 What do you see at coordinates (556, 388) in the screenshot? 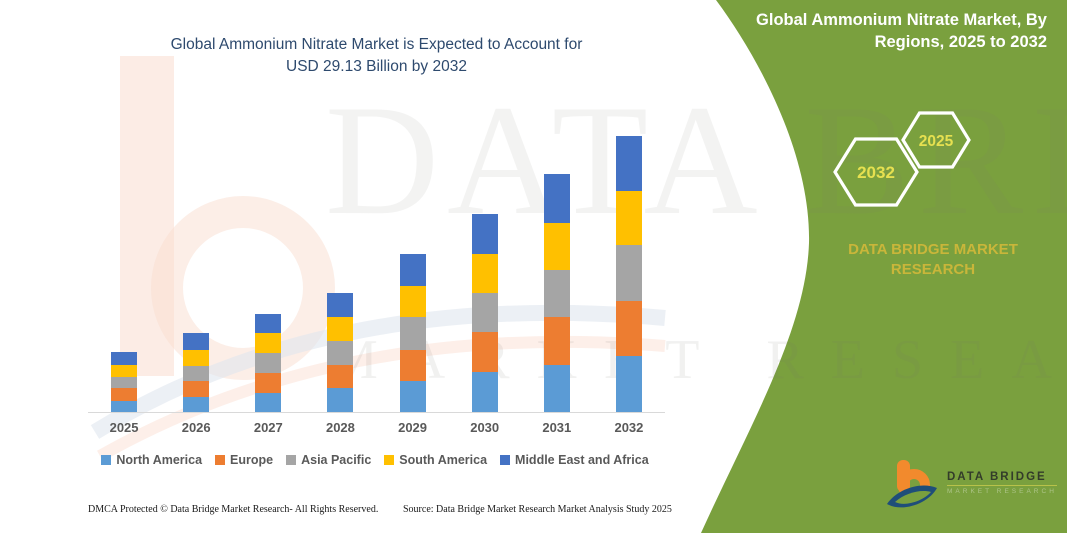
I see `bar-segment-2031-north-america` at bounding box center [556, 388].